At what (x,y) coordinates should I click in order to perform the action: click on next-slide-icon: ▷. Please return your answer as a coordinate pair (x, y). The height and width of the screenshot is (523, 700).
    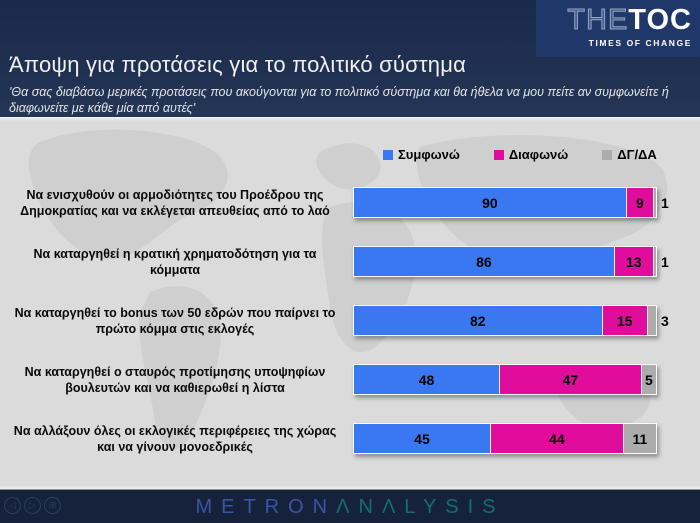
    Looking at the image, I should click on (32, 505).